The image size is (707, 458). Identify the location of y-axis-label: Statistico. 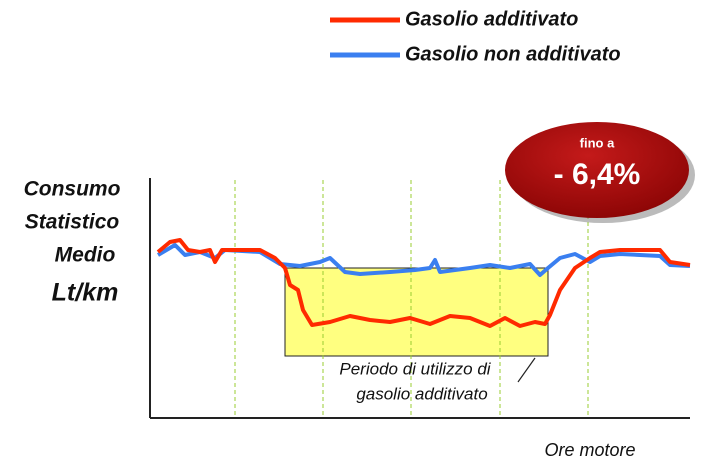
(72, 222).